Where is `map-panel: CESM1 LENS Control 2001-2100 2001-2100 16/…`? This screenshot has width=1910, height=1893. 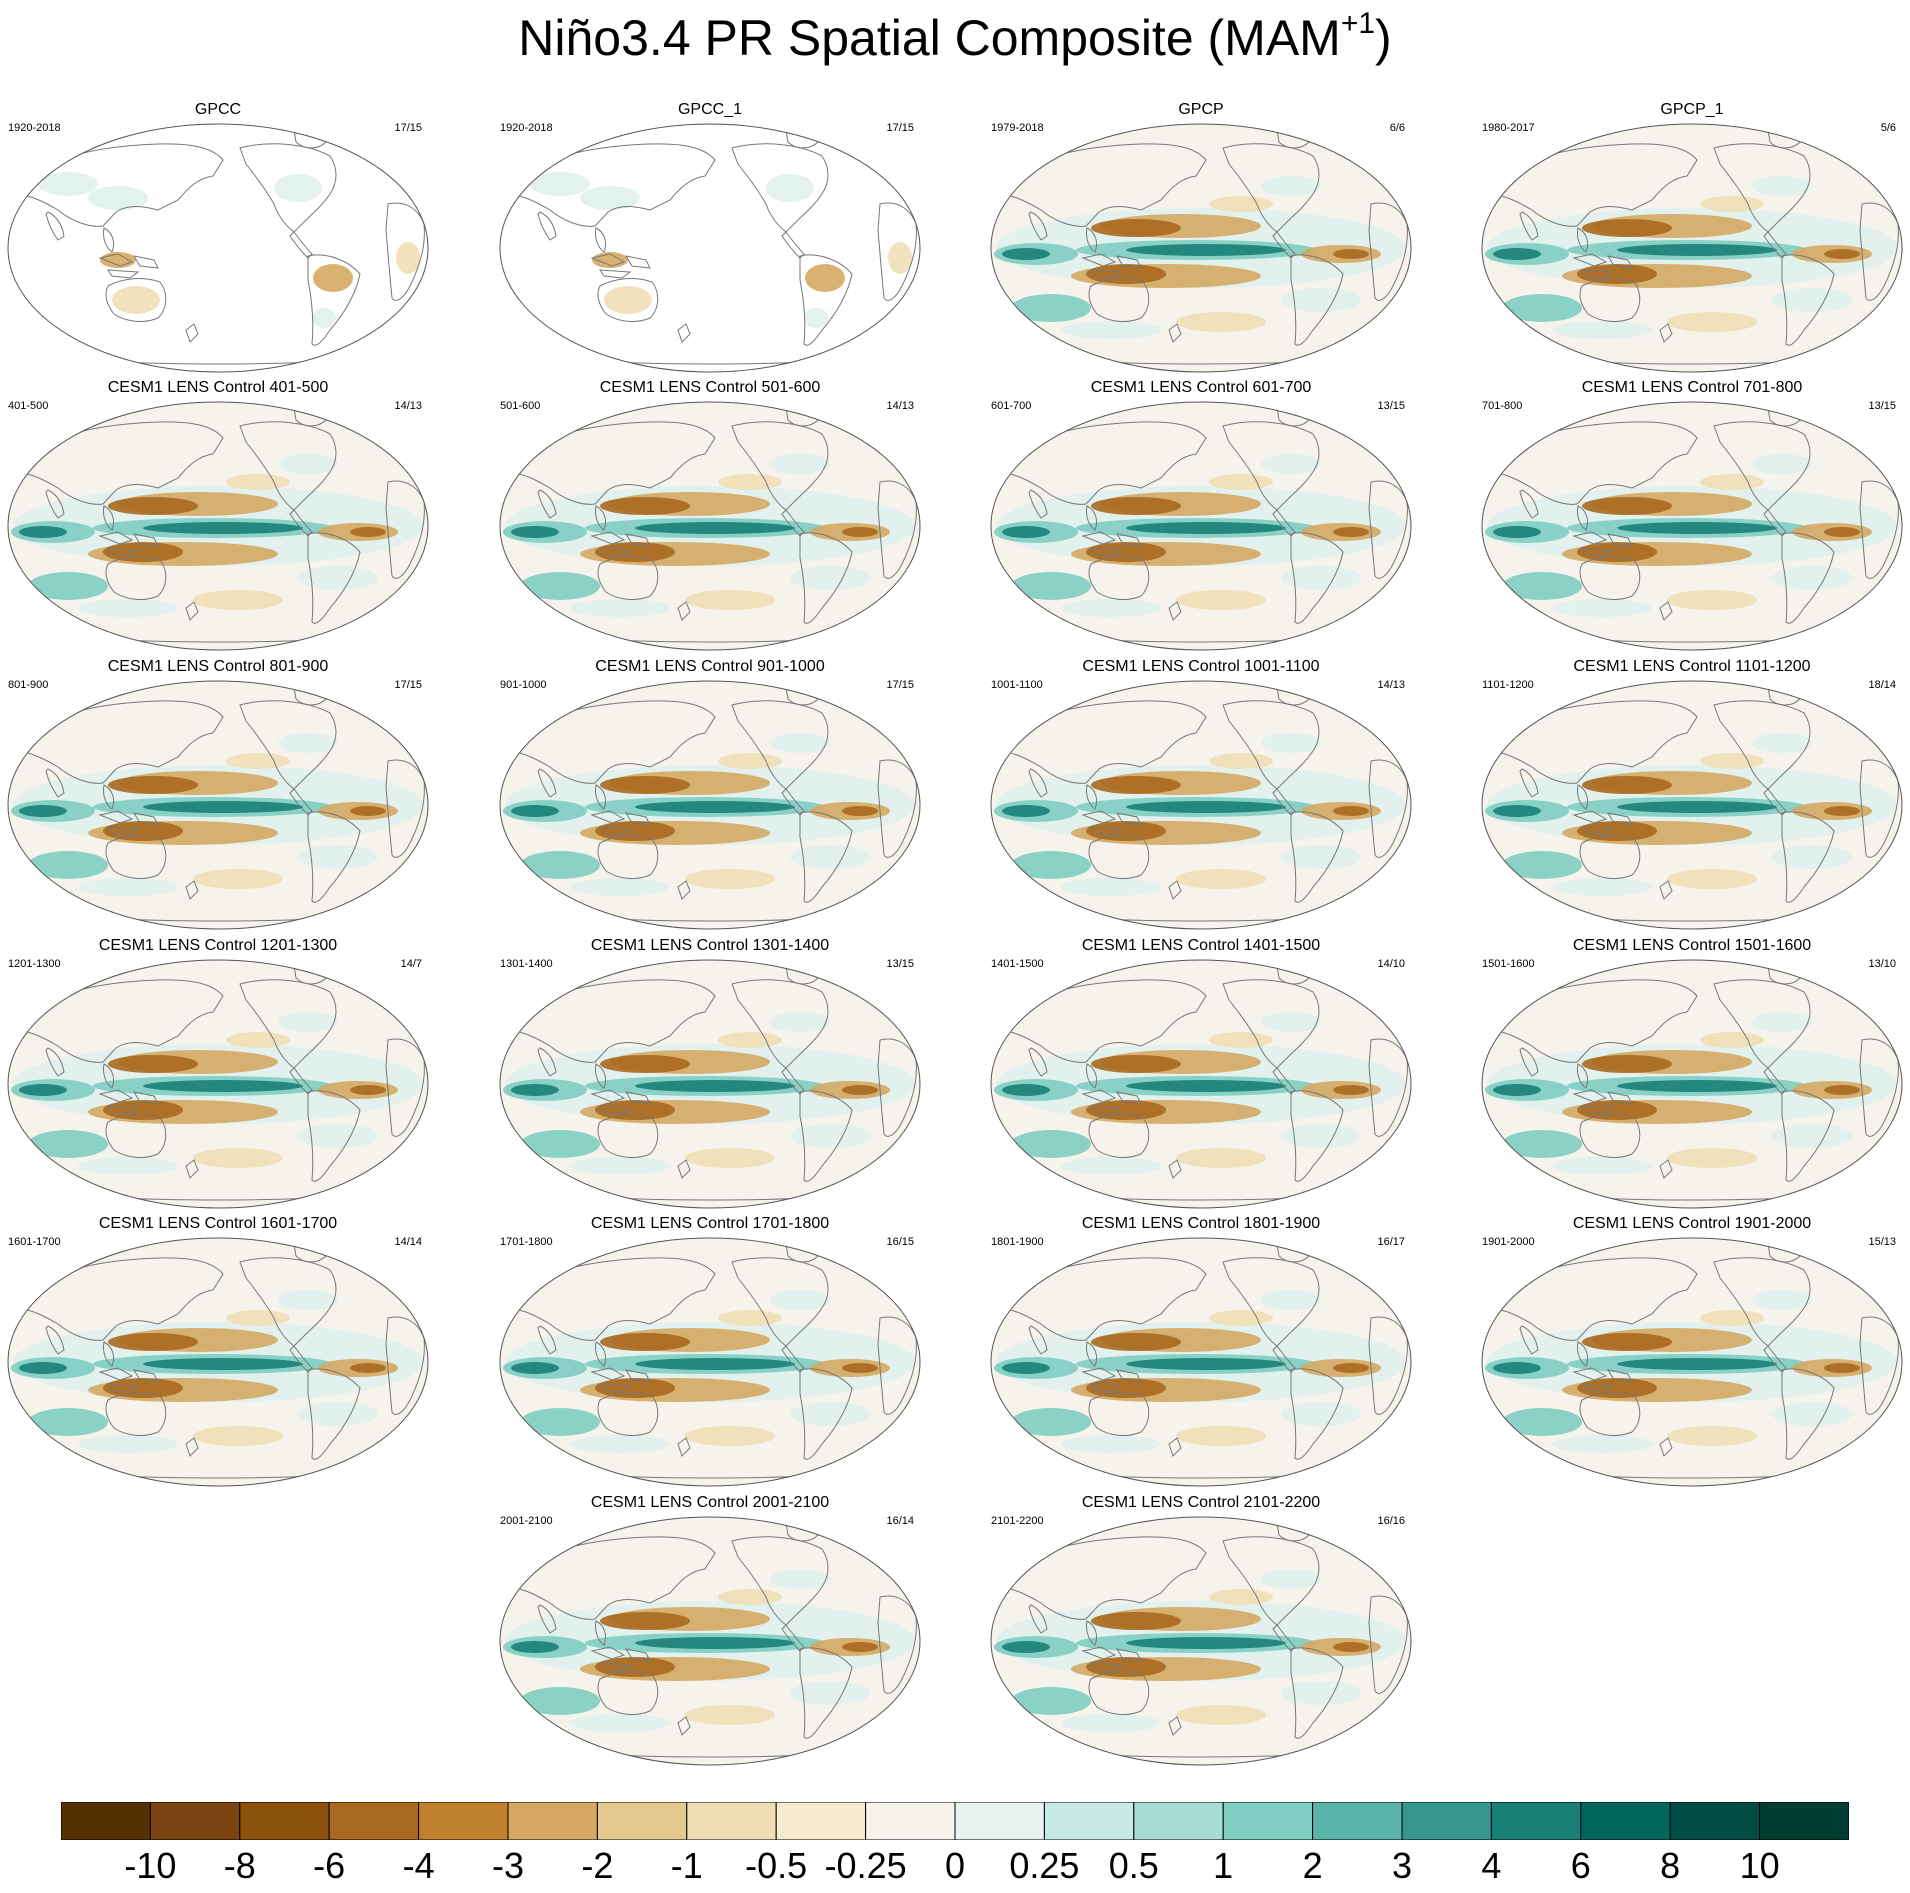
map-panel: CESM1 LENS Control 2001-2100 2001-2100 16/… is located at coordinates (710, 1629).